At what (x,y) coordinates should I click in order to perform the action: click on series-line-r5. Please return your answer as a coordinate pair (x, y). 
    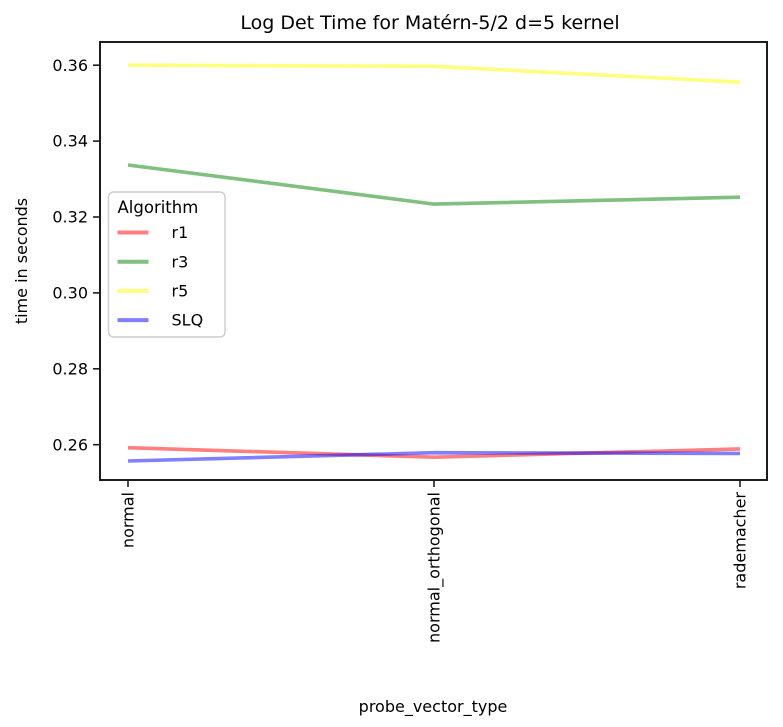
    Looking at the image, I should click on (434, 73).